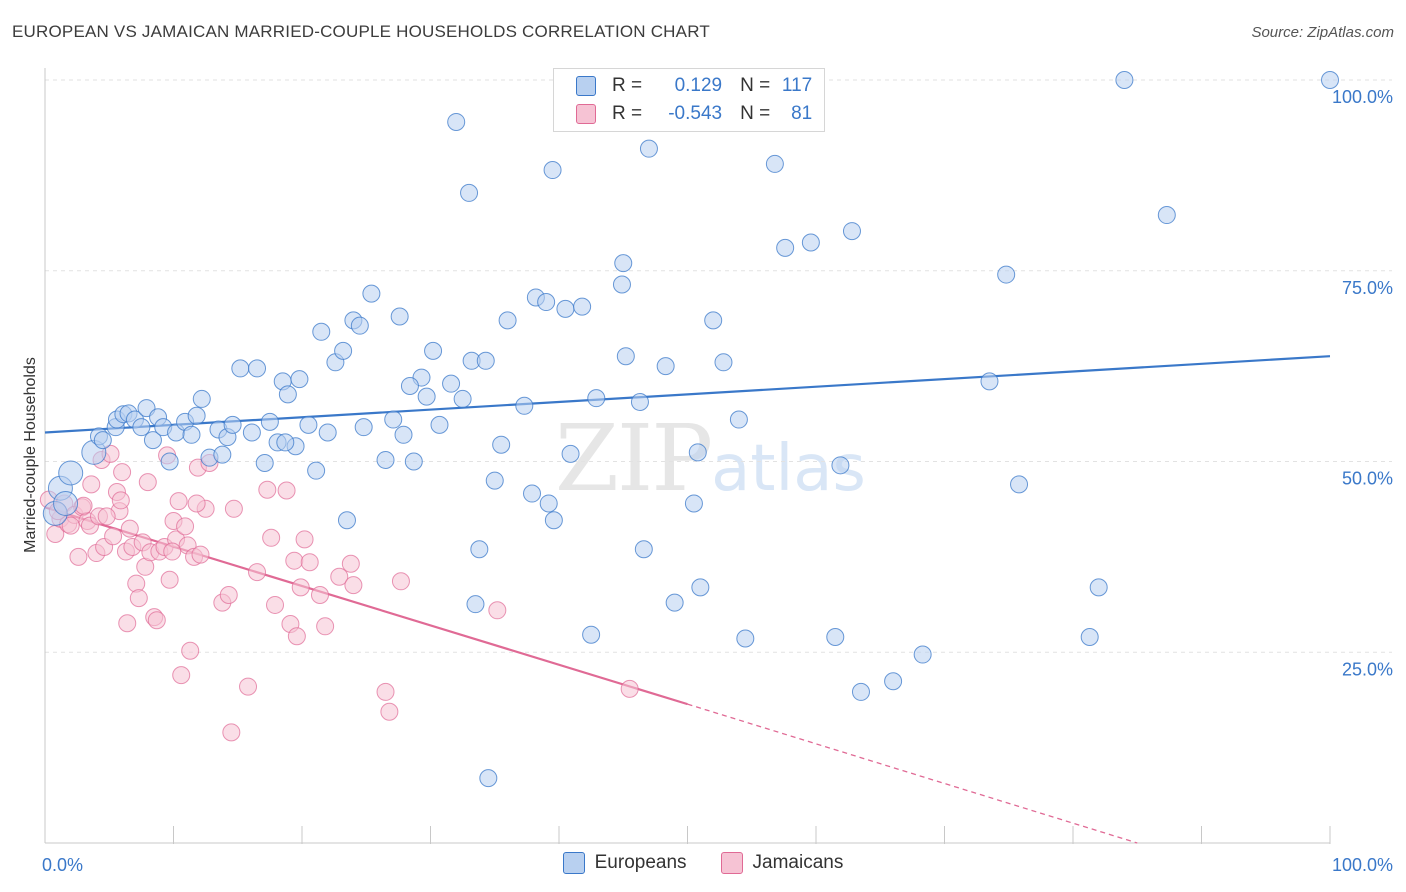 The width and height of the screenshot is (1406, 892). Describe the element at coordinates (573, 863) in the screenshot. I see `legend-swatch-europeans` at that location.